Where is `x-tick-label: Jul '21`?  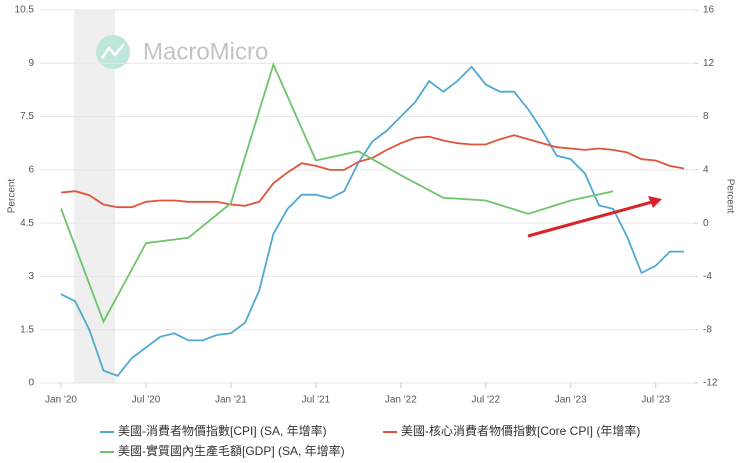
x-tick-label: Jul '21 is located at coordinates (316, 400).